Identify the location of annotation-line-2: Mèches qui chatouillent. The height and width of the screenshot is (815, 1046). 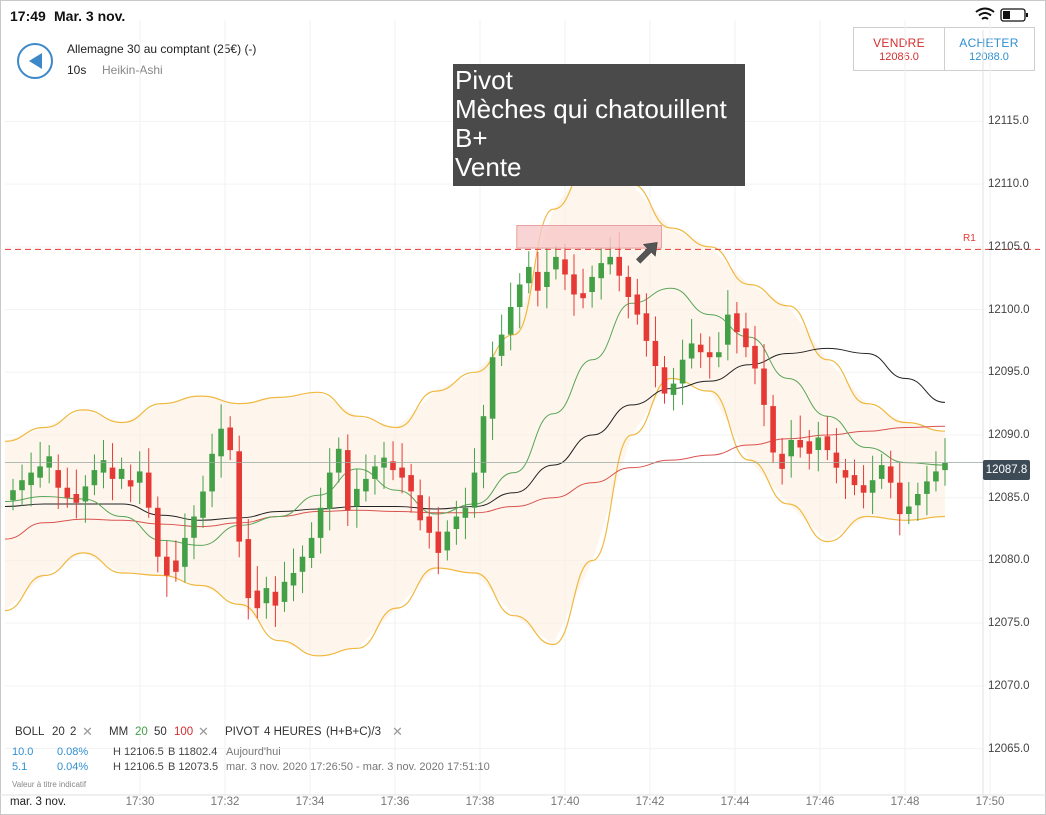
(591, 109).